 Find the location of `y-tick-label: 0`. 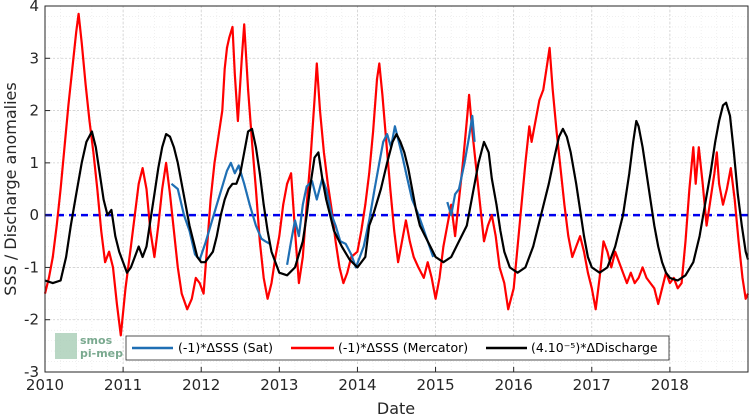

y-tick-label: 0 is located at coordinates (34, 215).